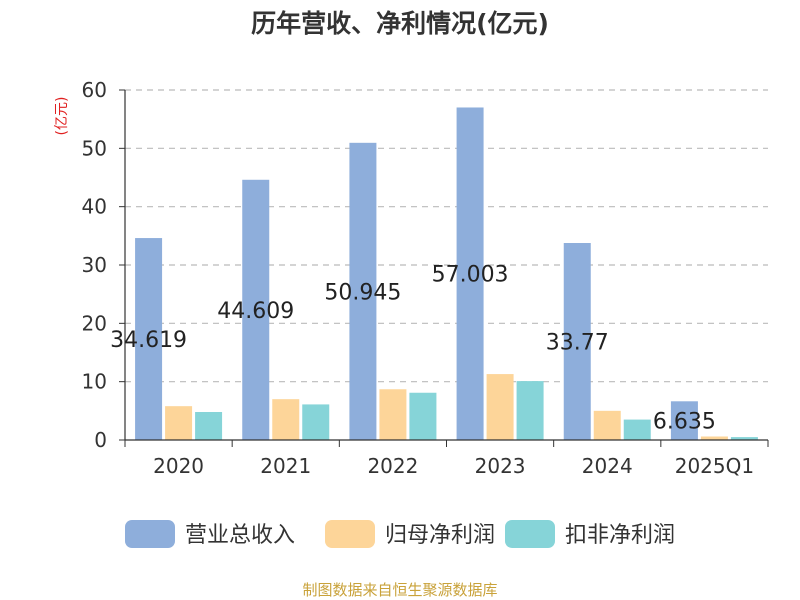 The height and width of the screenshot is (600, 800). I want to click on data-label: 50.945, so click(362, 292).